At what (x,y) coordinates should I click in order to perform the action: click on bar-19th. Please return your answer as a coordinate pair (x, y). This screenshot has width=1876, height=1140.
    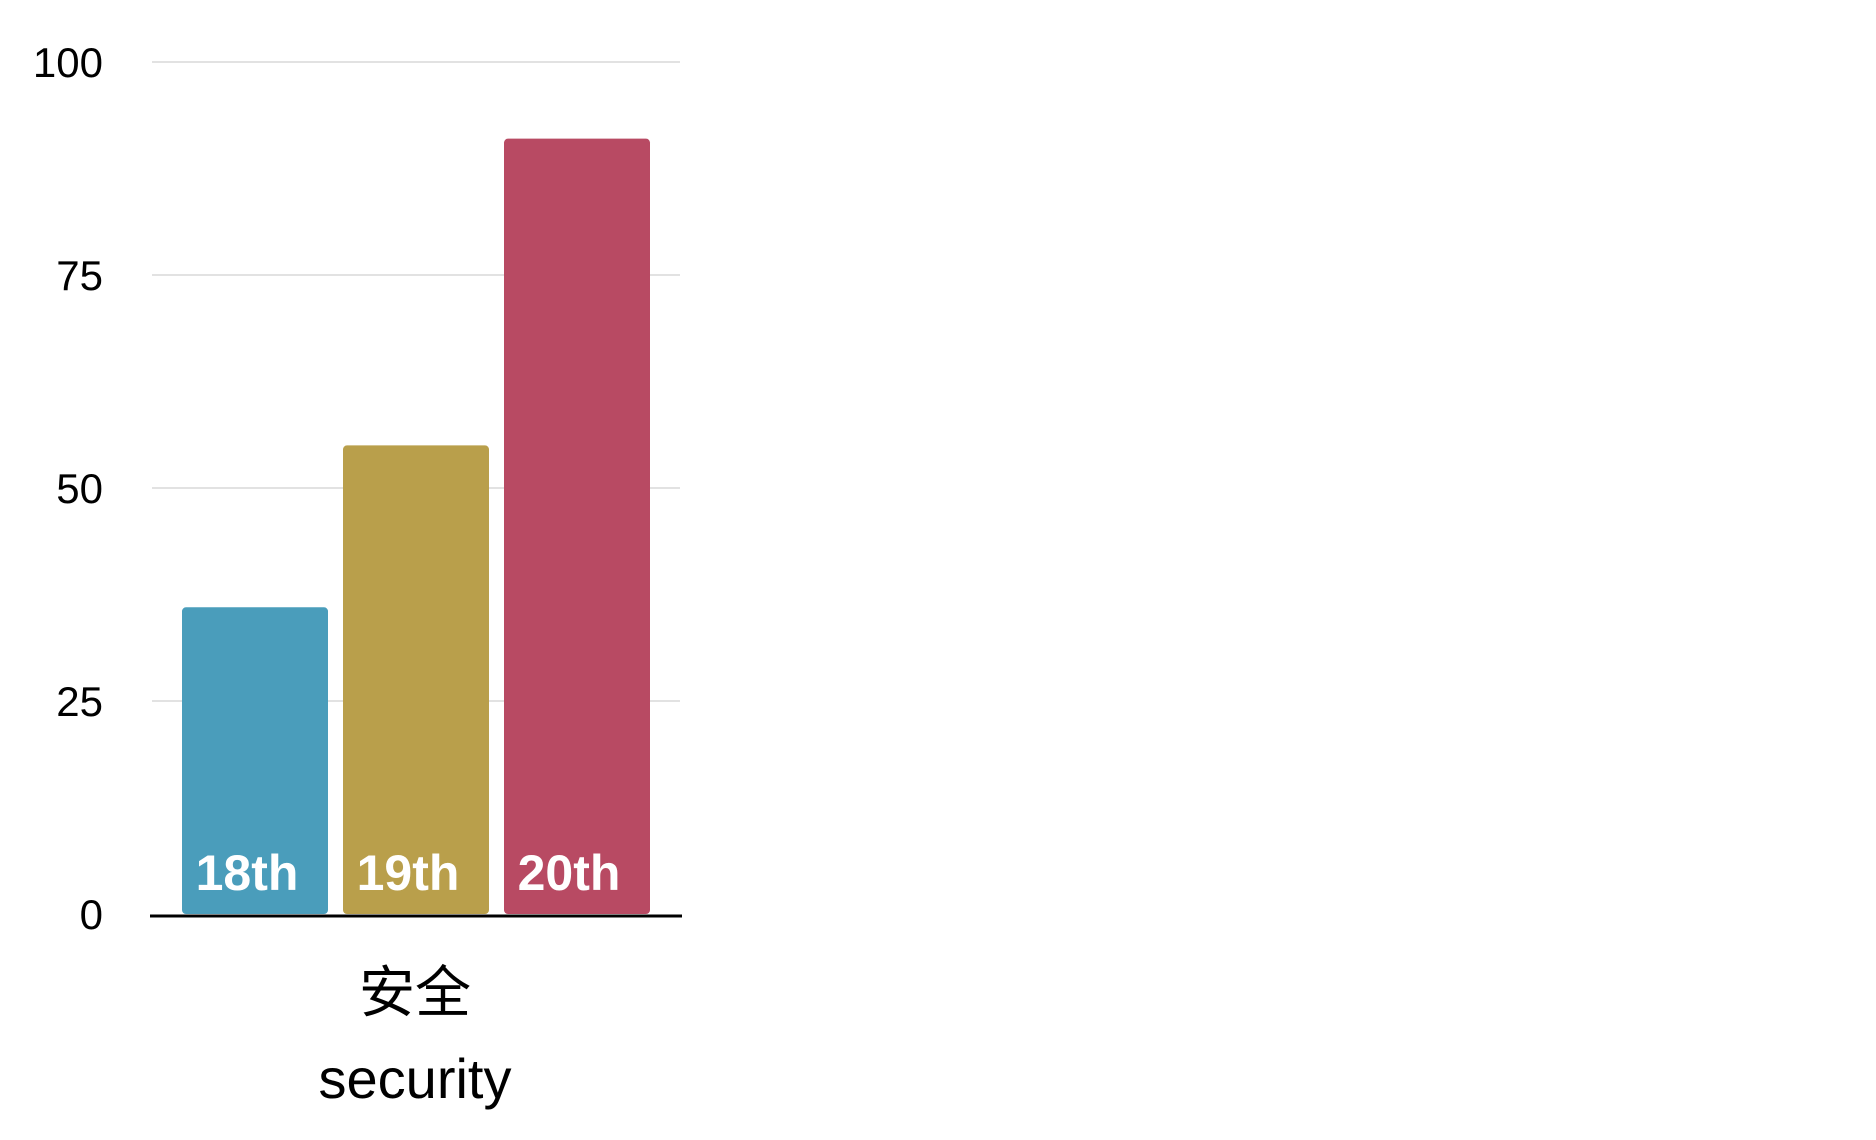
    Looking at the image, I should click on (416, 679).